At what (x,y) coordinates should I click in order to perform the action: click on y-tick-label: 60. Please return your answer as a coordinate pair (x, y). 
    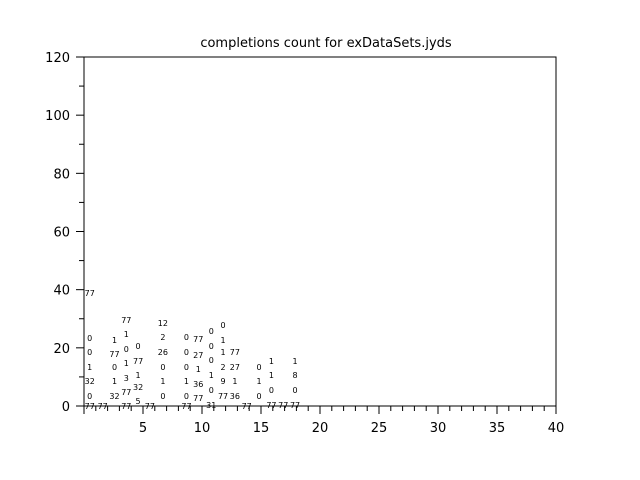
    Looking at the image, I should click on (61, 233).